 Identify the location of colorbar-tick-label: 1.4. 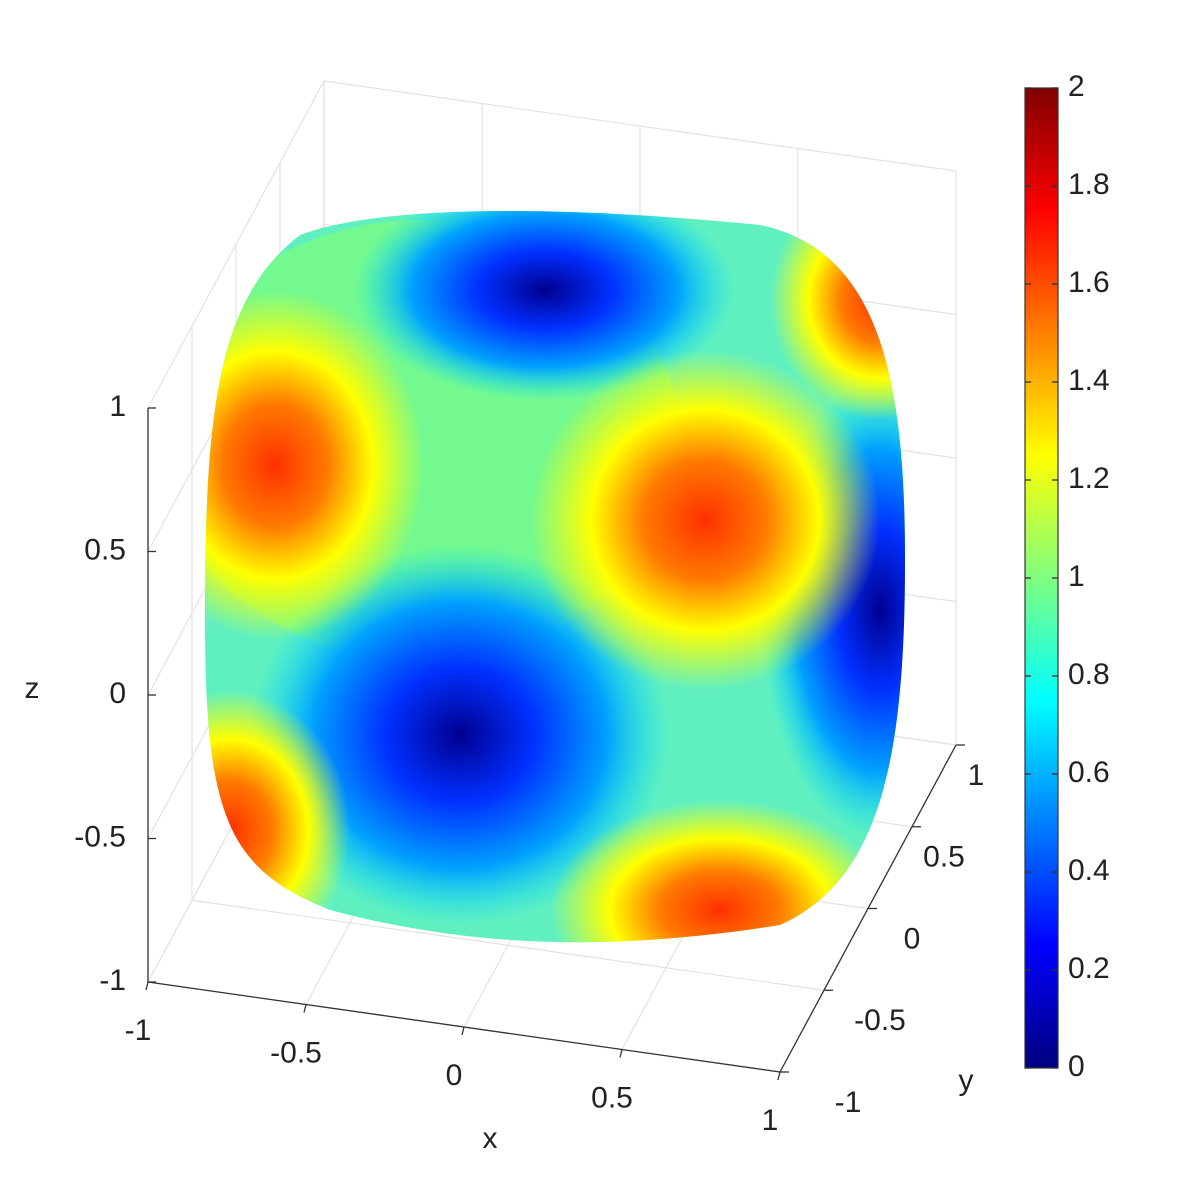
(1089, 380).